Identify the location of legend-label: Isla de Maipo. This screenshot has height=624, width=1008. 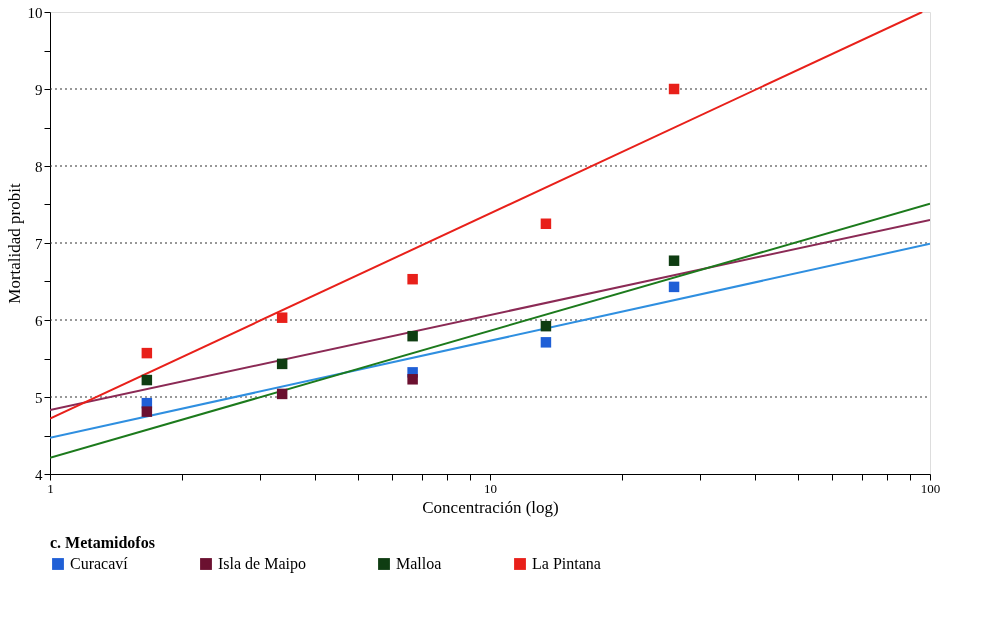
(262, 564).